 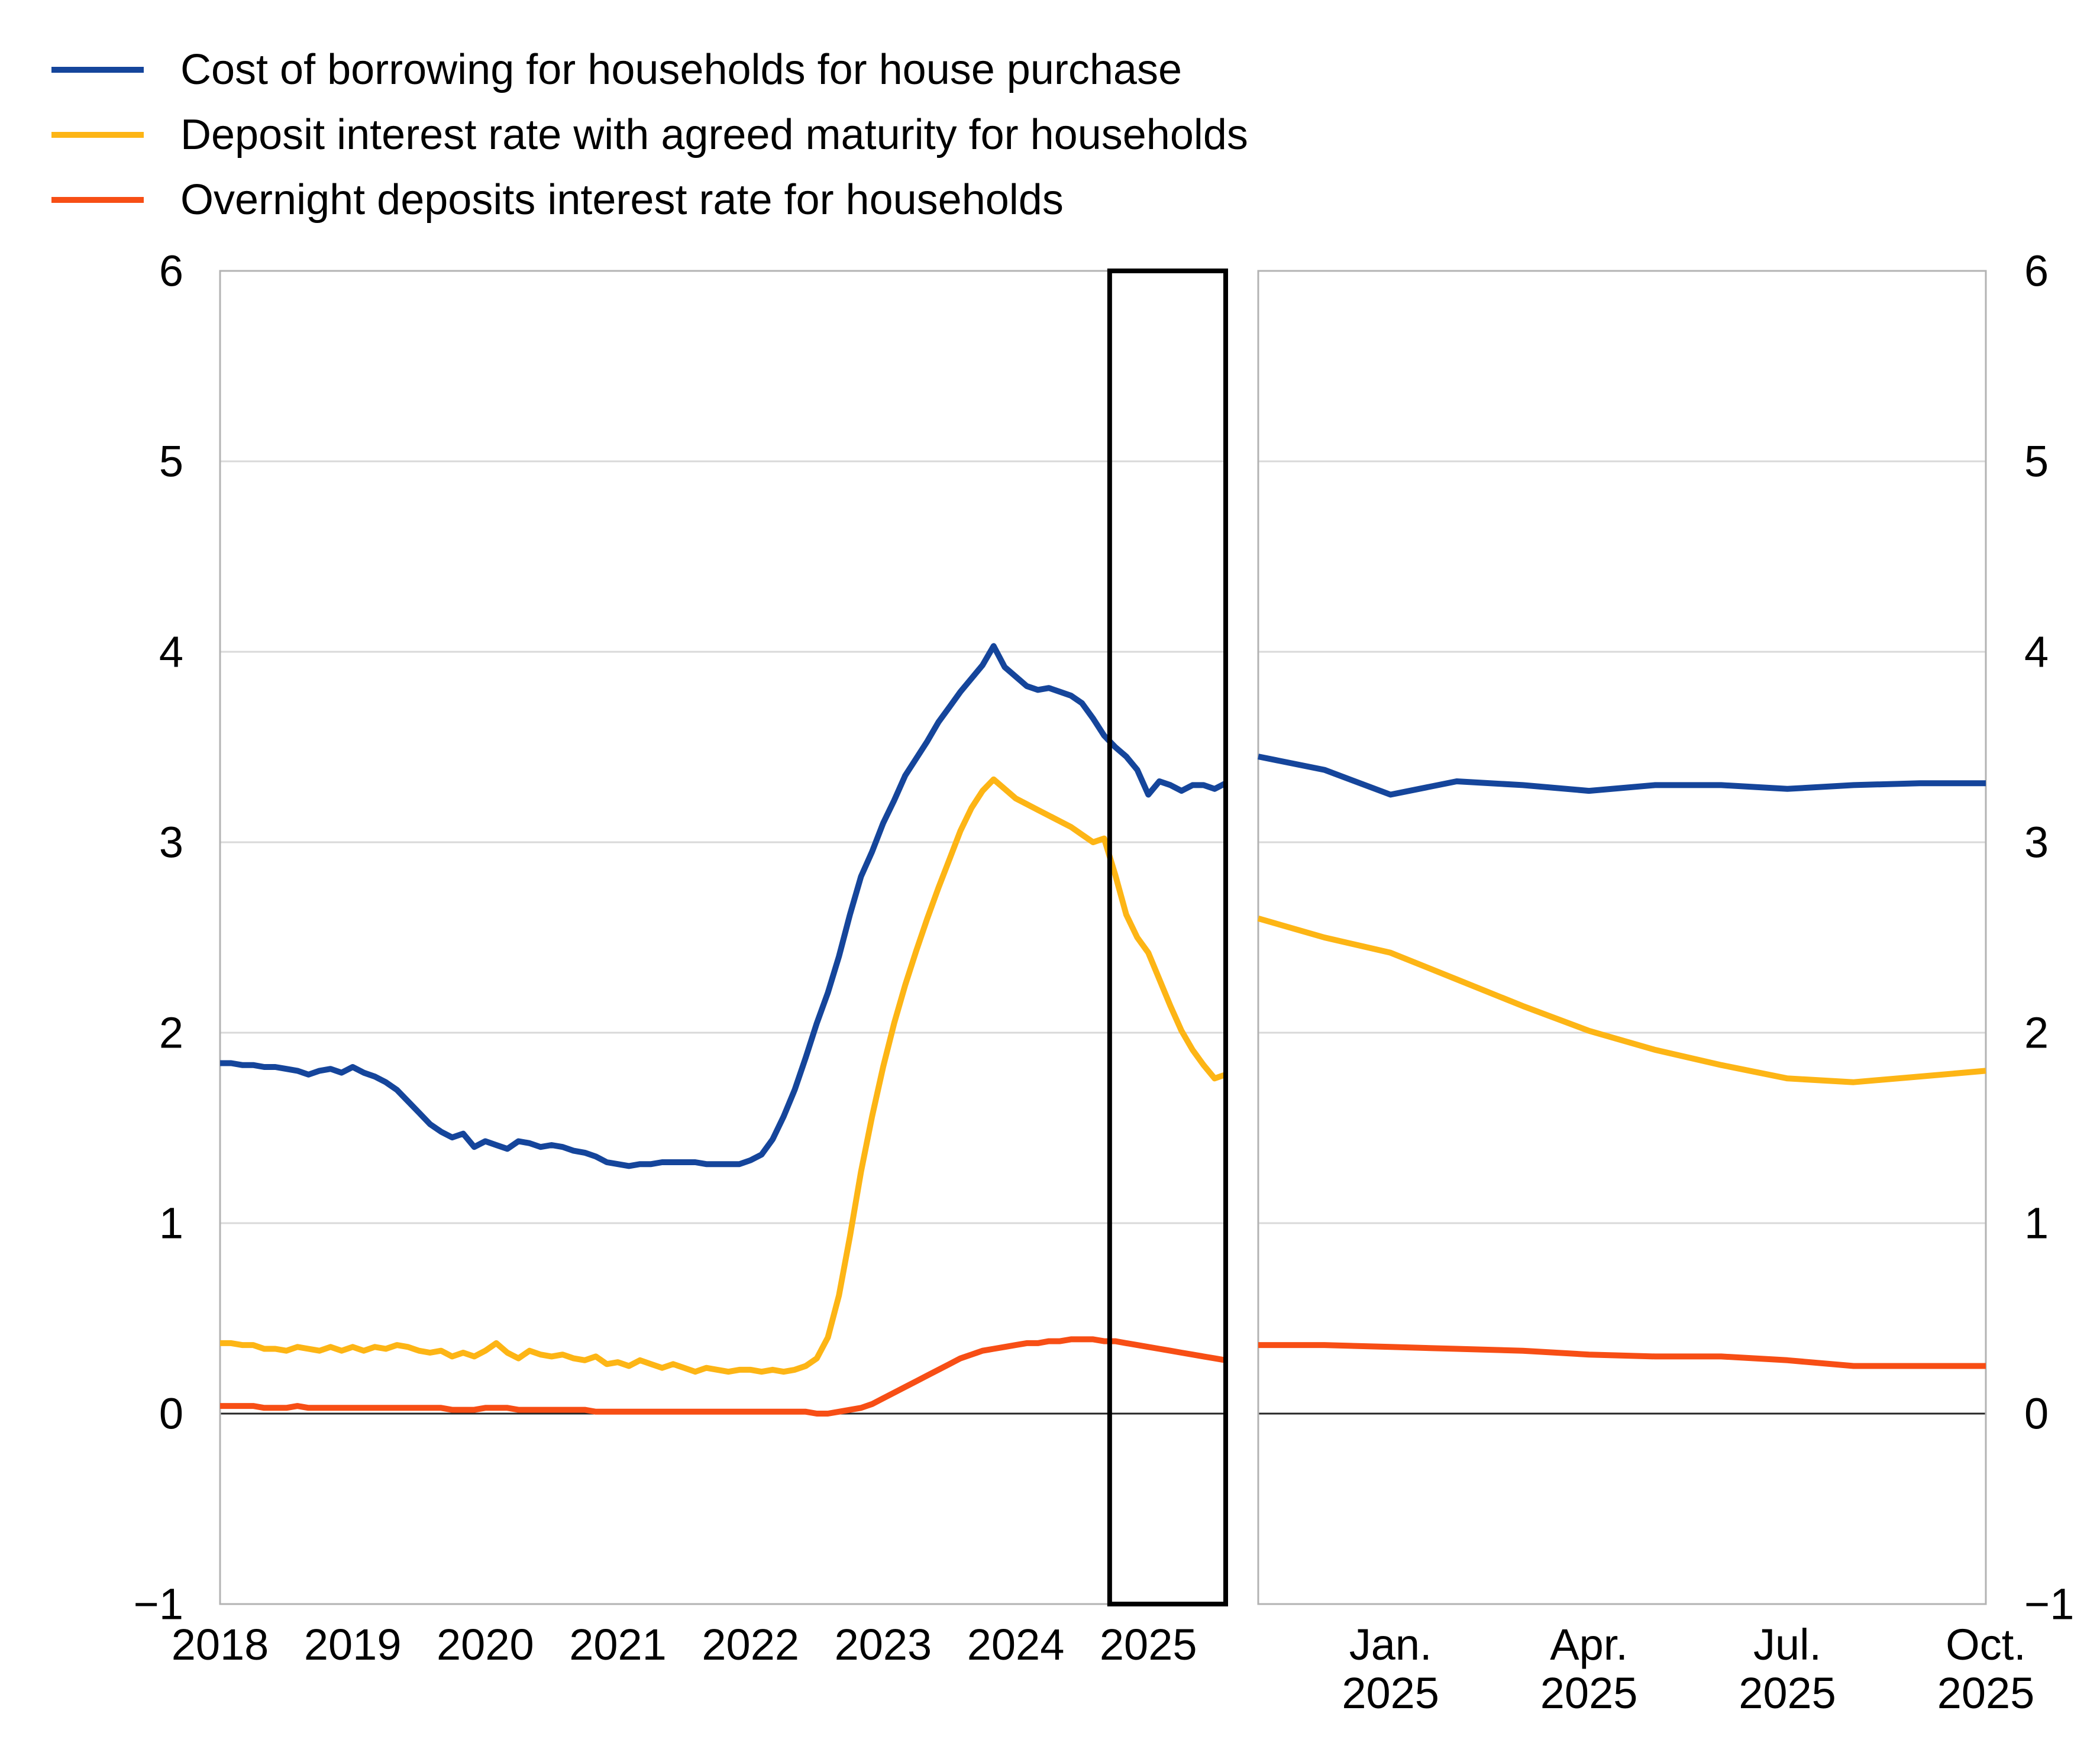 I want to click on x-tick-label: 2022, so click(x=750, y=1644).